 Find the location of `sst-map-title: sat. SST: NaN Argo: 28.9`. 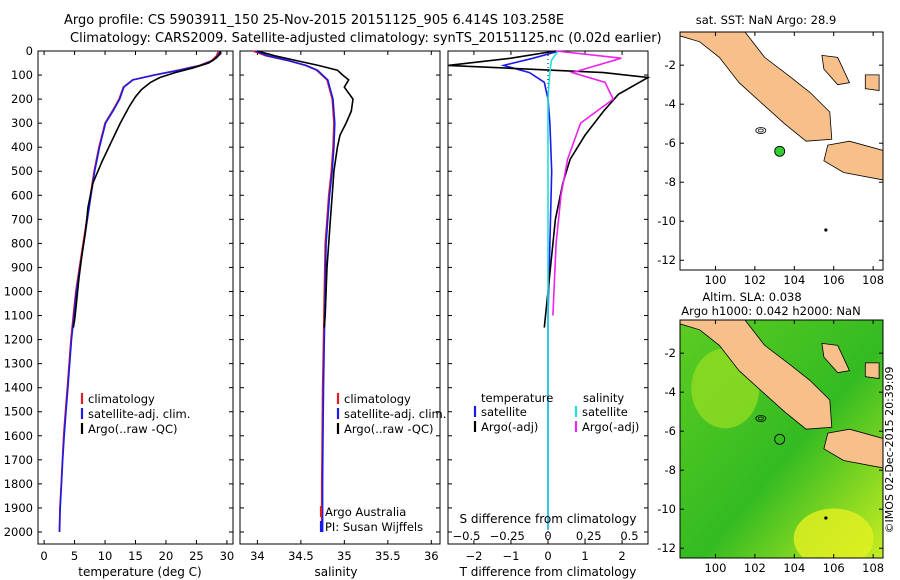

sst-map-title: sat. SST: NaN Argo: 28.9 is located at coordinates (766, 20).